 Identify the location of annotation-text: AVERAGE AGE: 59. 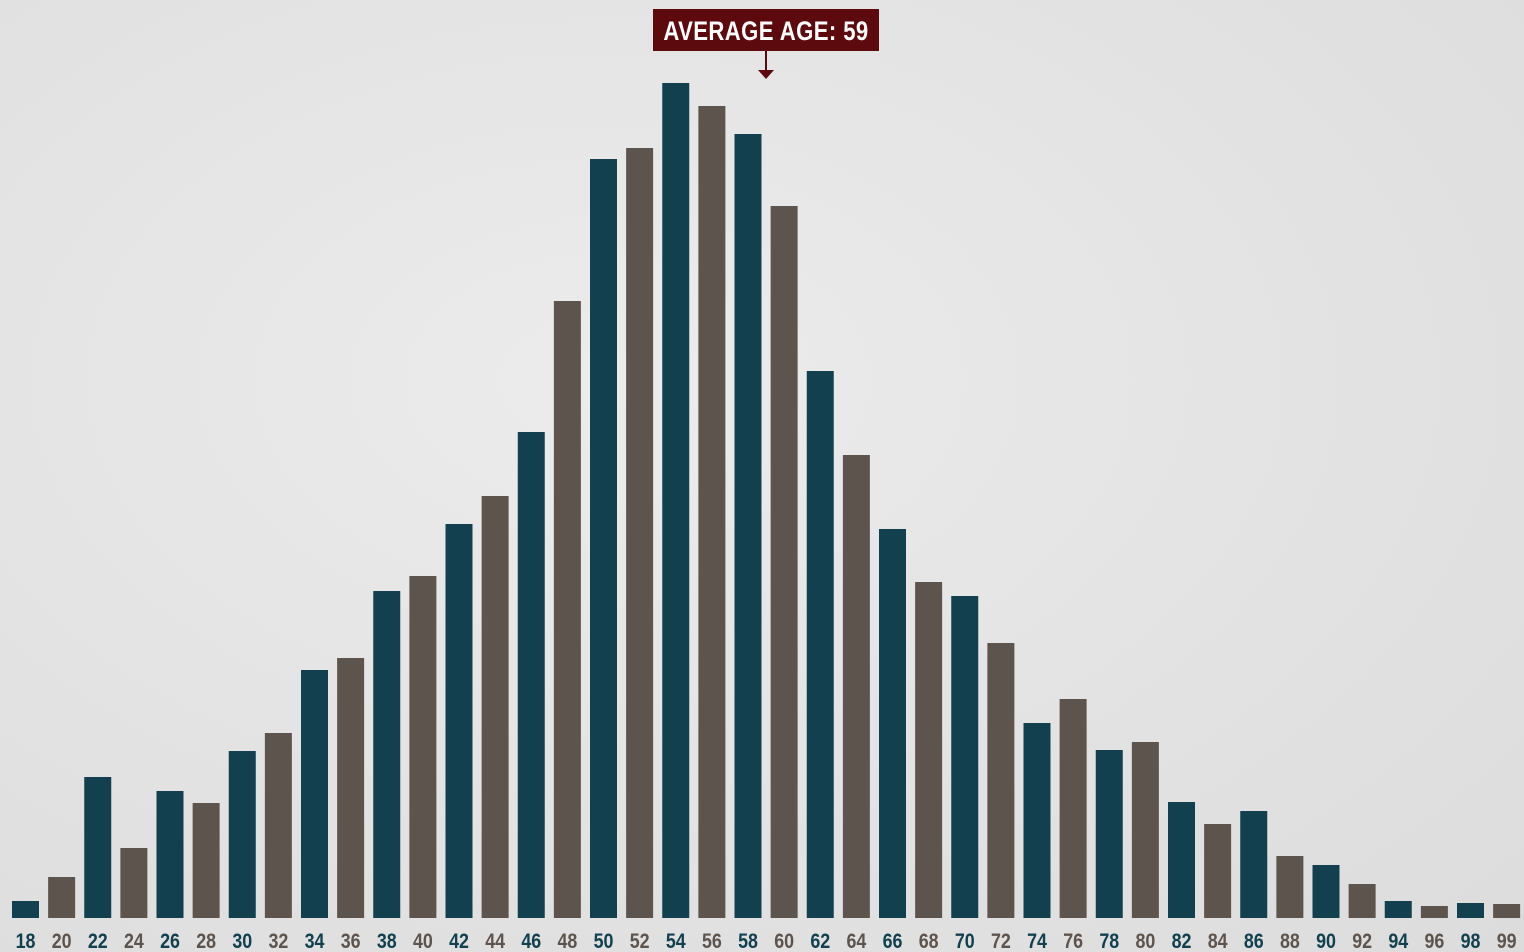
(765, 32).